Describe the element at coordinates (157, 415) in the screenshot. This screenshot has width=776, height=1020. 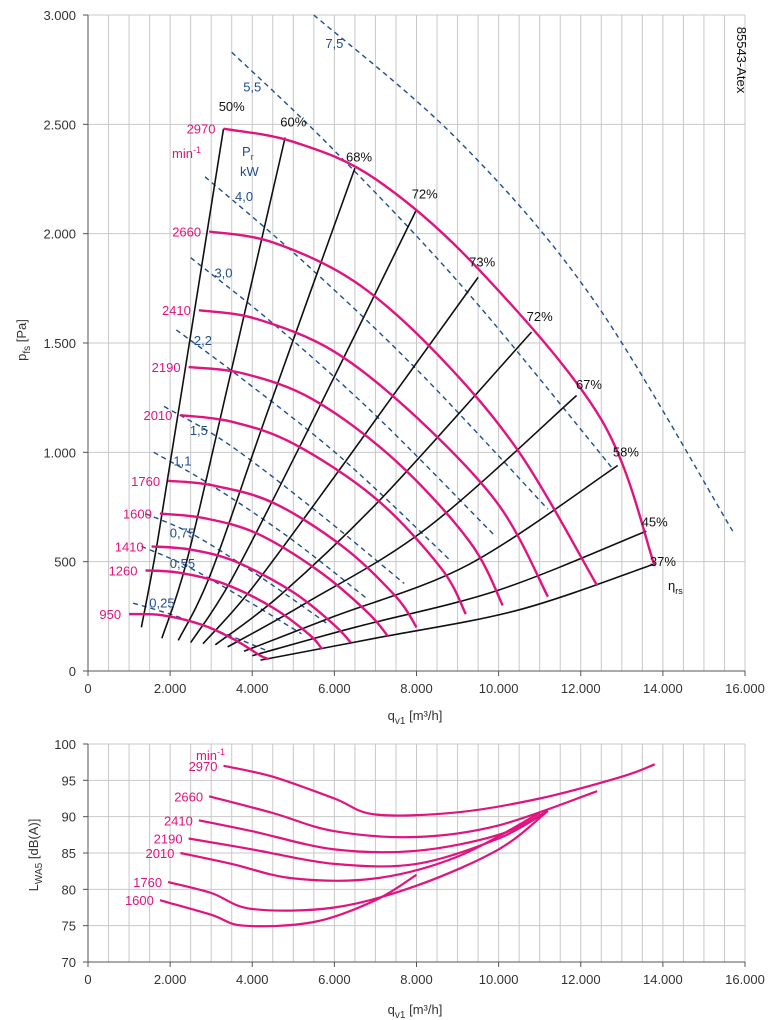
I see `speed-label-2010: 2010` at that location.